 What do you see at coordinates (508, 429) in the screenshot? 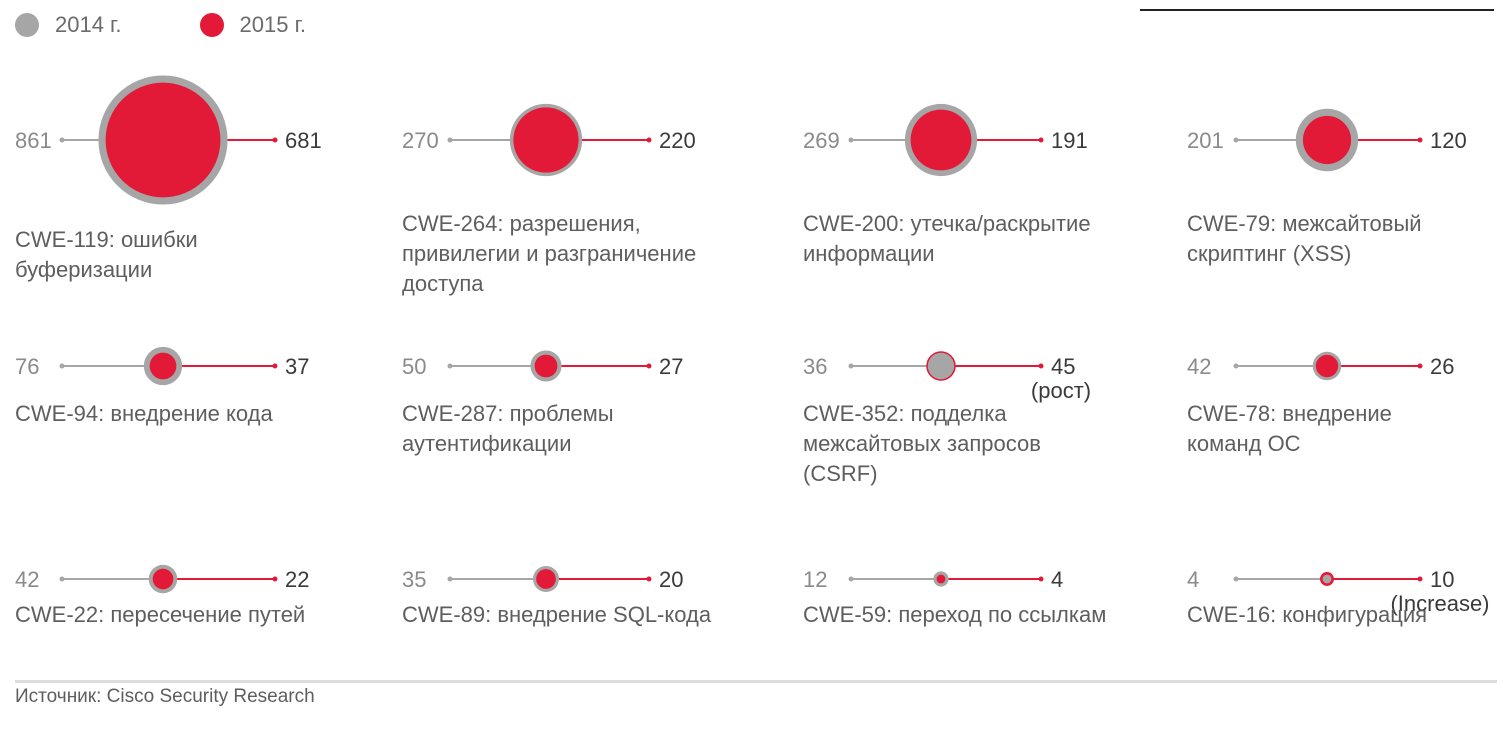
I see `cwe-label: CWE-287: проблемы аутентификации` at bounding box center [508, 429].